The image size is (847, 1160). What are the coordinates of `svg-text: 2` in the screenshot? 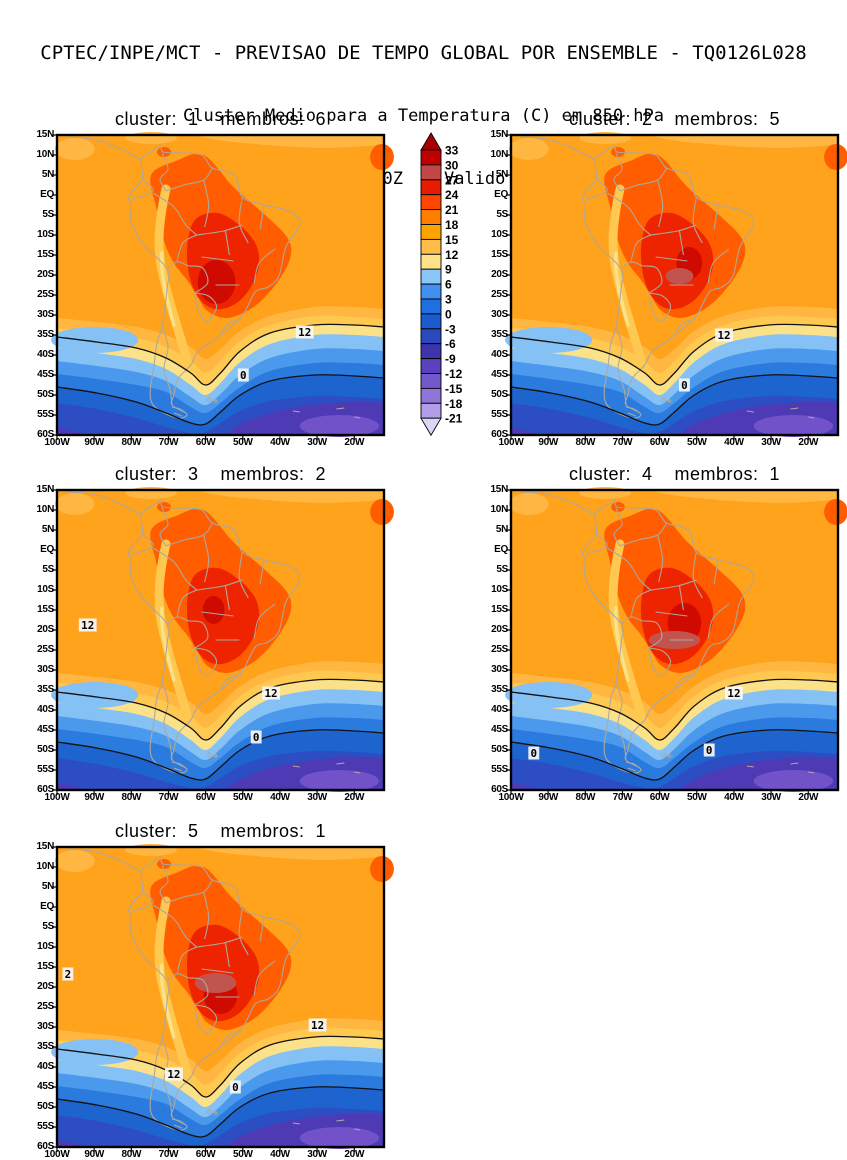 It's located at (68, 974).